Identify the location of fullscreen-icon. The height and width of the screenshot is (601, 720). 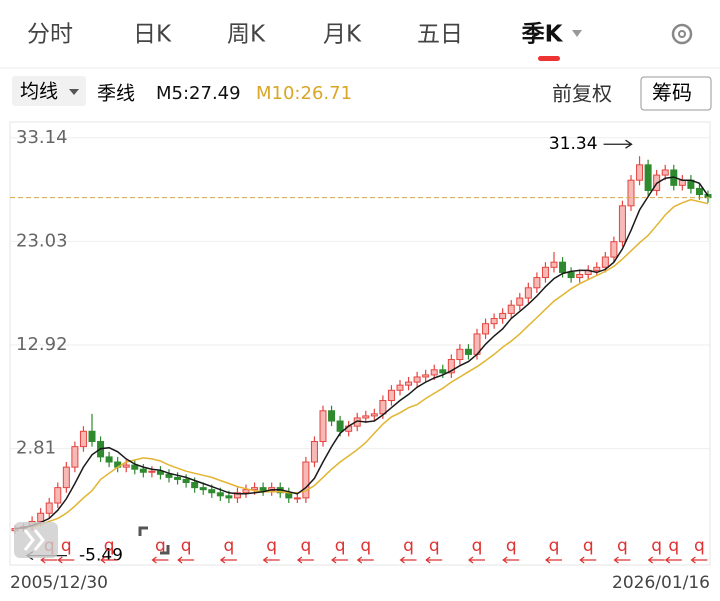
(154, 540).